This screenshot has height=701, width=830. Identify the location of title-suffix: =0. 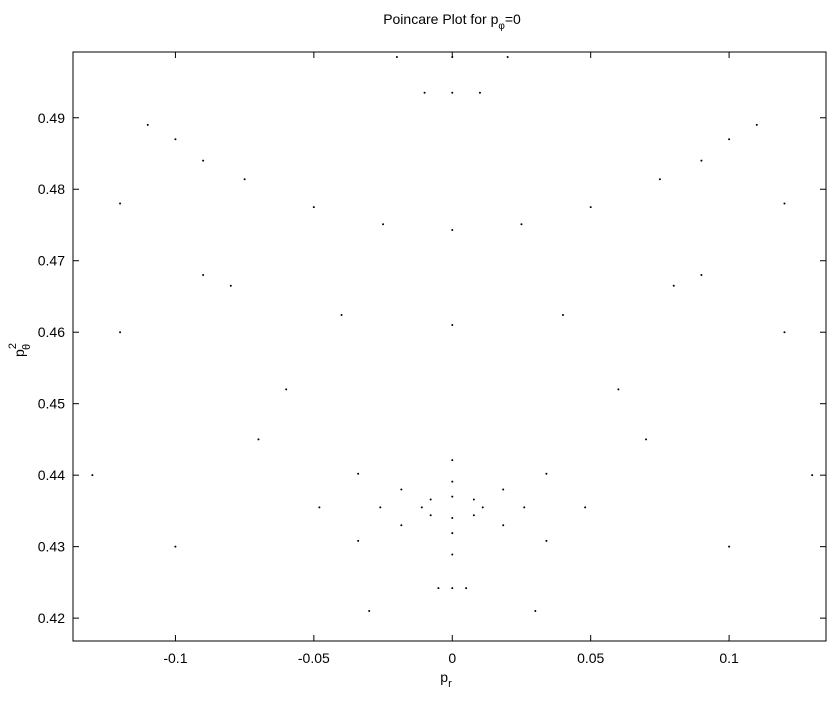
(513, 19).